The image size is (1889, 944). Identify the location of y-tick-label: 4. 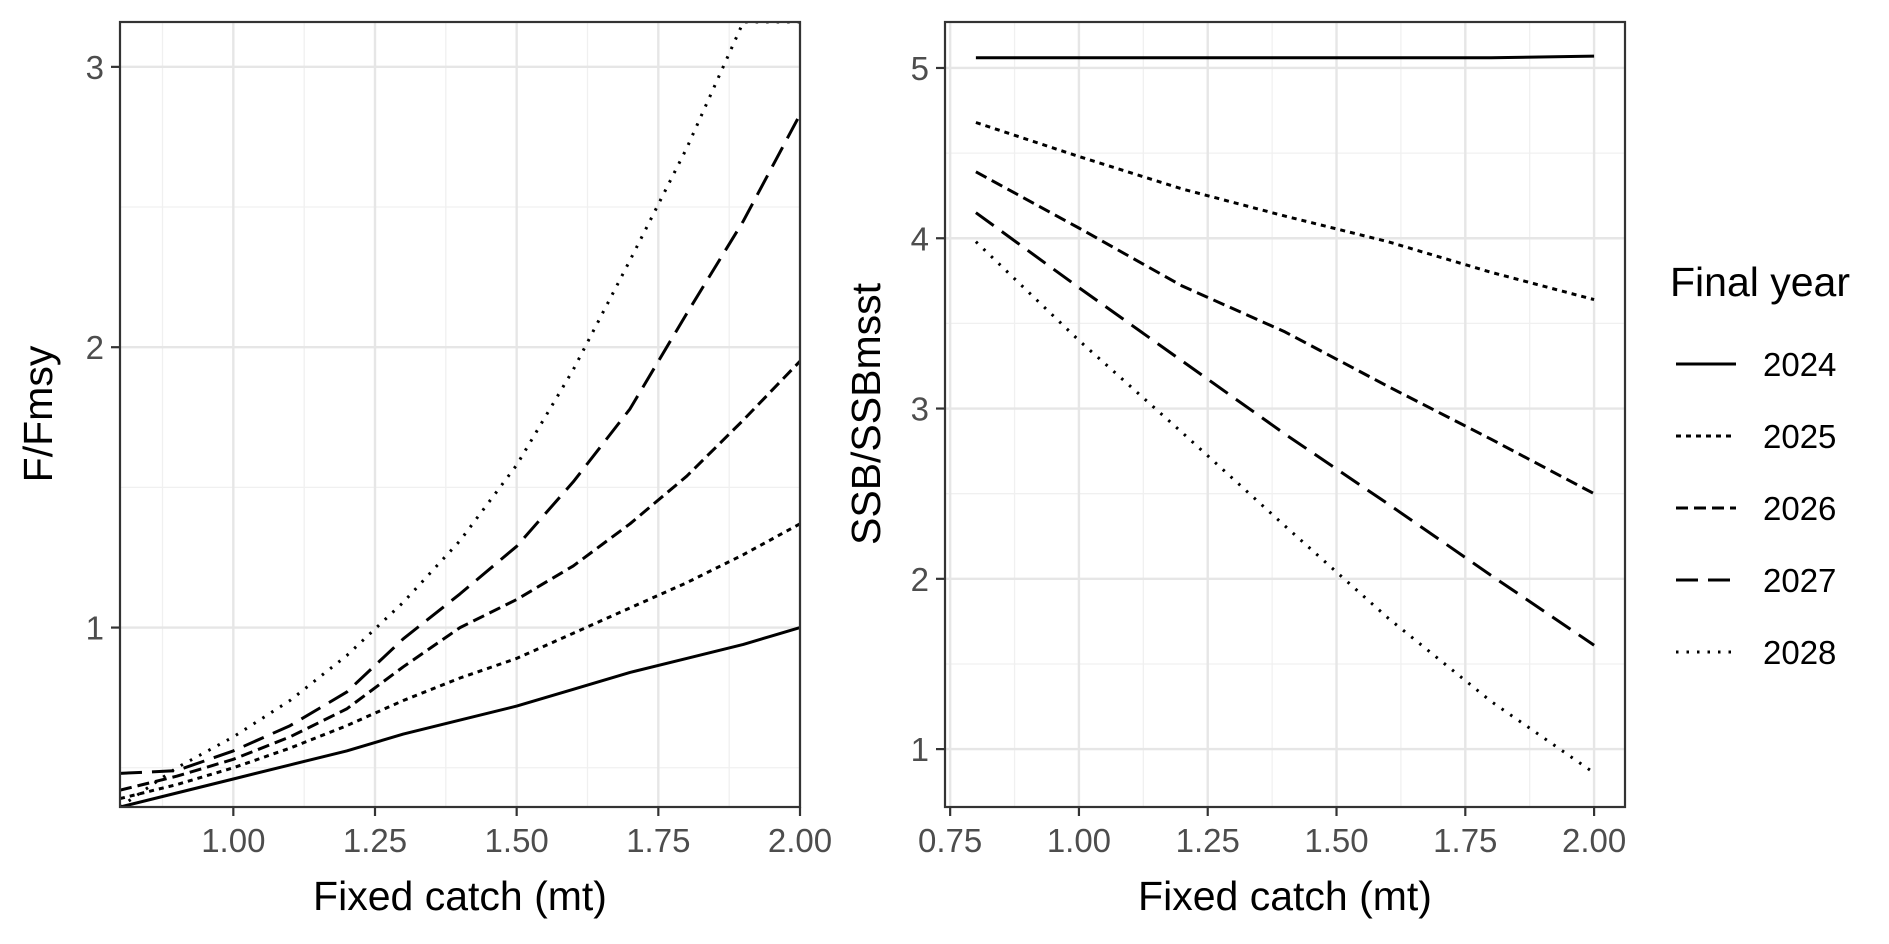
(920, 238).